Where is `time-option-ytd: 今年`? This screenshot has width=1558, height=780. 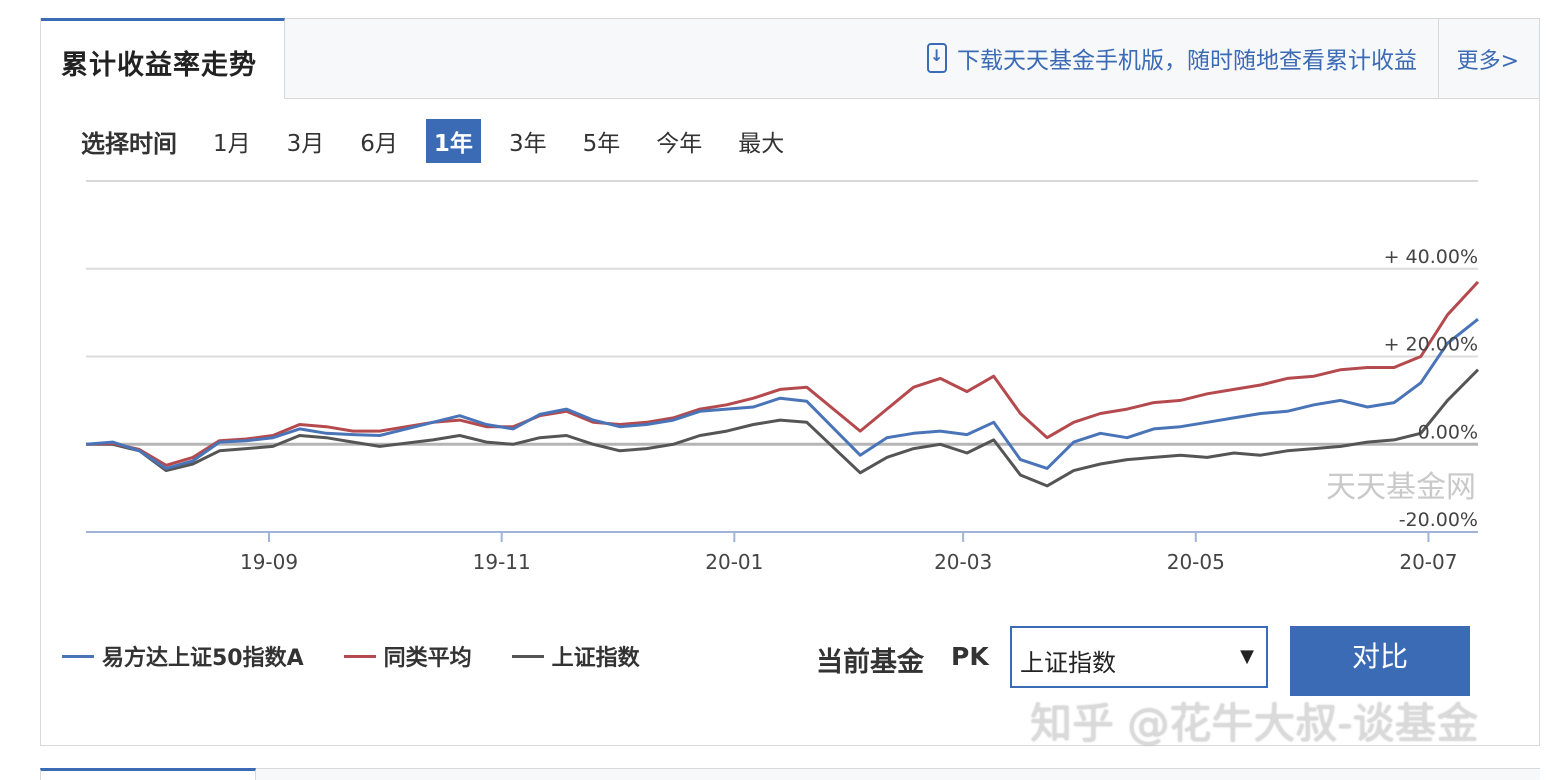
time-option-ytd: 今年 is located at coordinates (679, 144).